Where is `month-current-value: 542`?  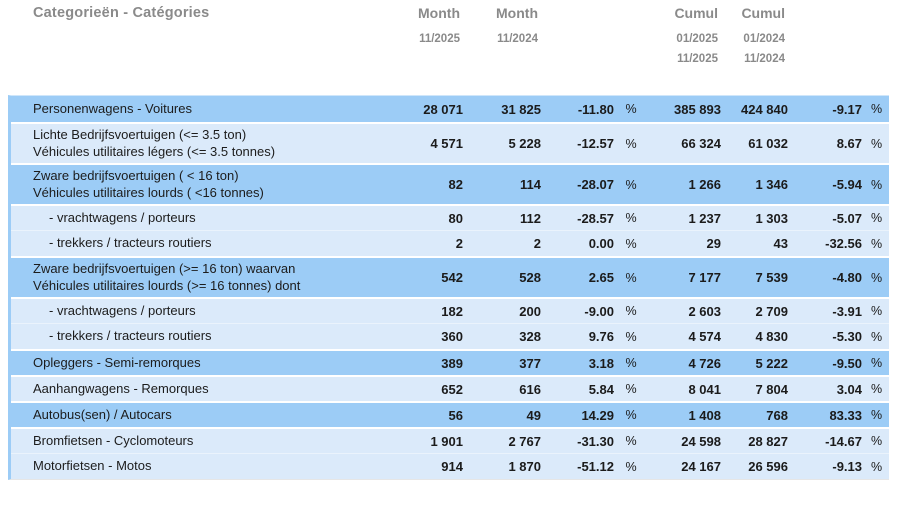 month-current-value: 542 is located at coordinates (452, 277).